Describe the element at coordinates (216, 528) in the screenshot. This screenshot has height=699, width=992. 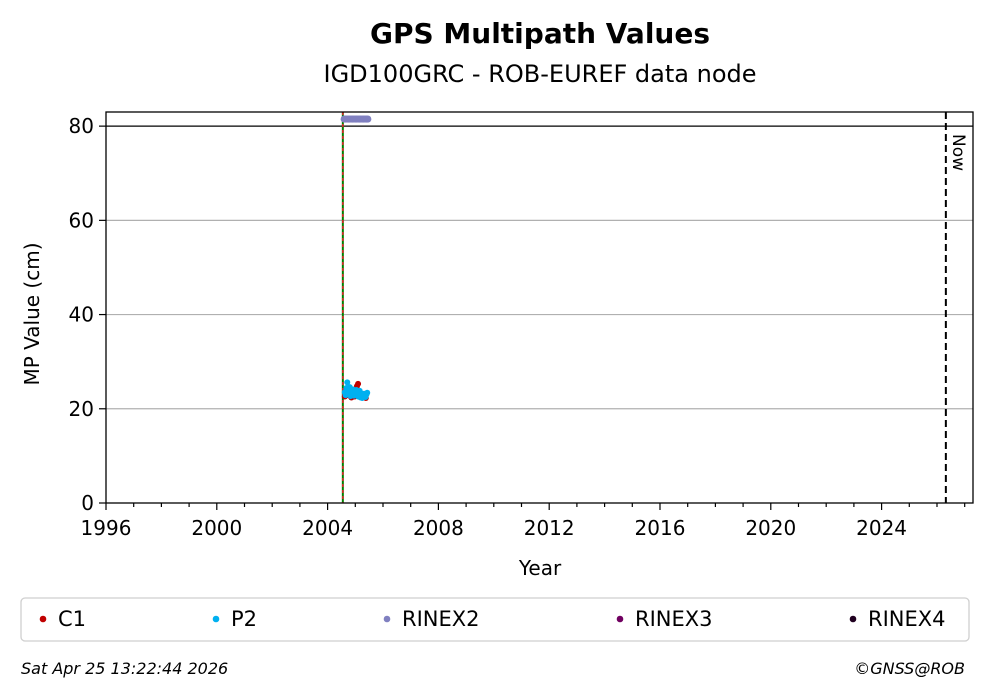
I see `x-tick-label-2000: 2000` at that location.